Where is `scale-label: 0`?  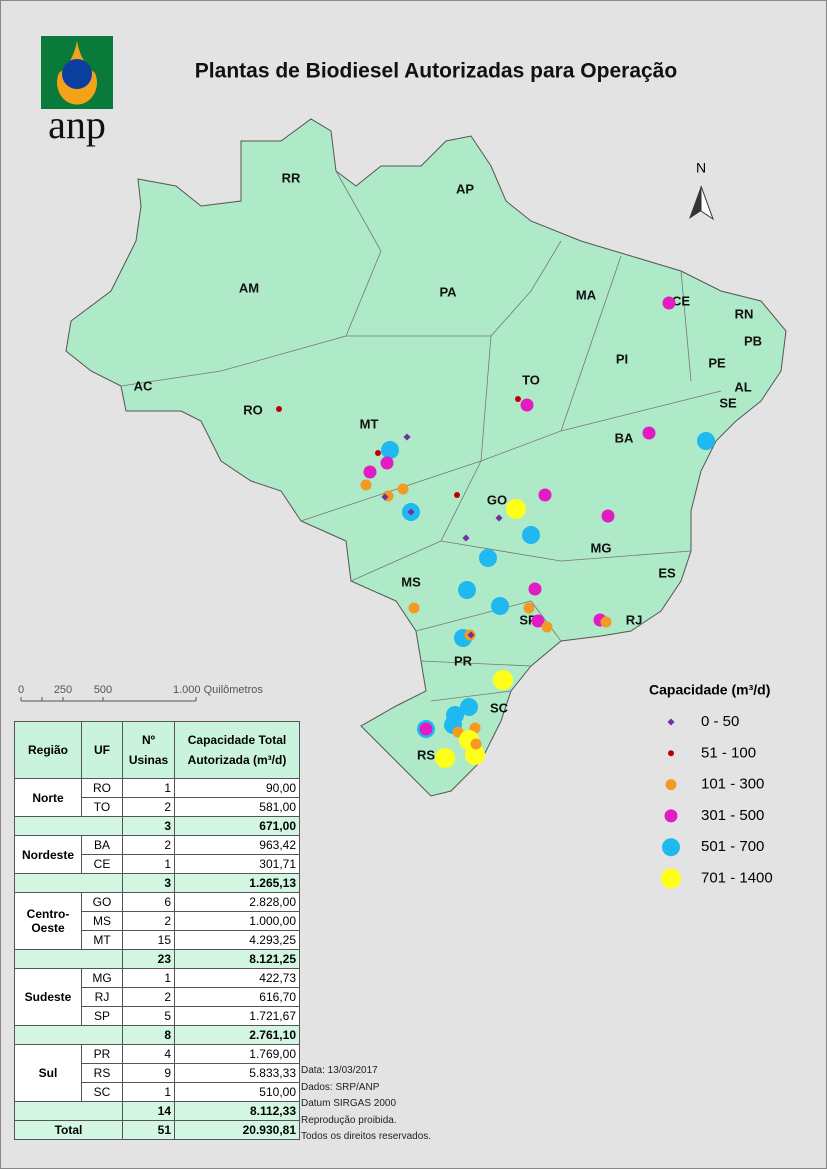 scale-label: 0 is located at coordinates (21, 690).